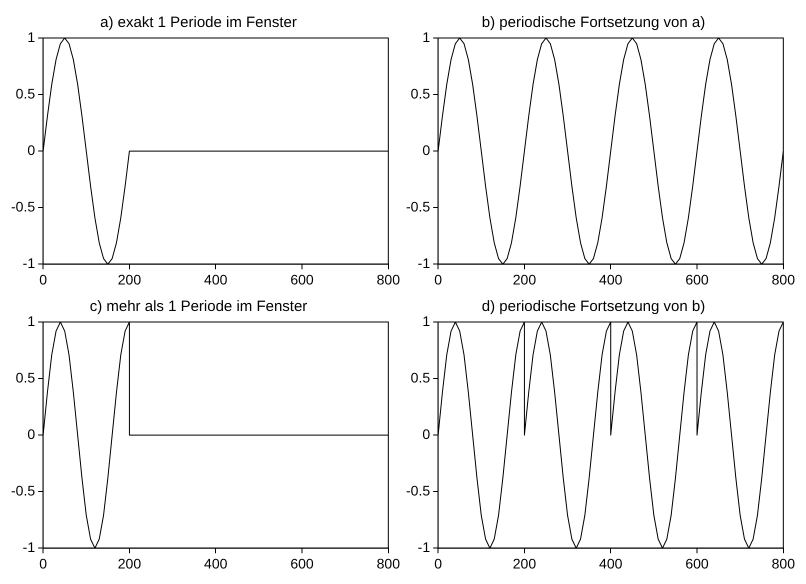 This screenshot has height=584, width=806. What do you see at coordinates (594, 23) in the screenshot?
I see `chart-title: b) periodische Fortsetzung von a)` at bounding box center [594, 23].